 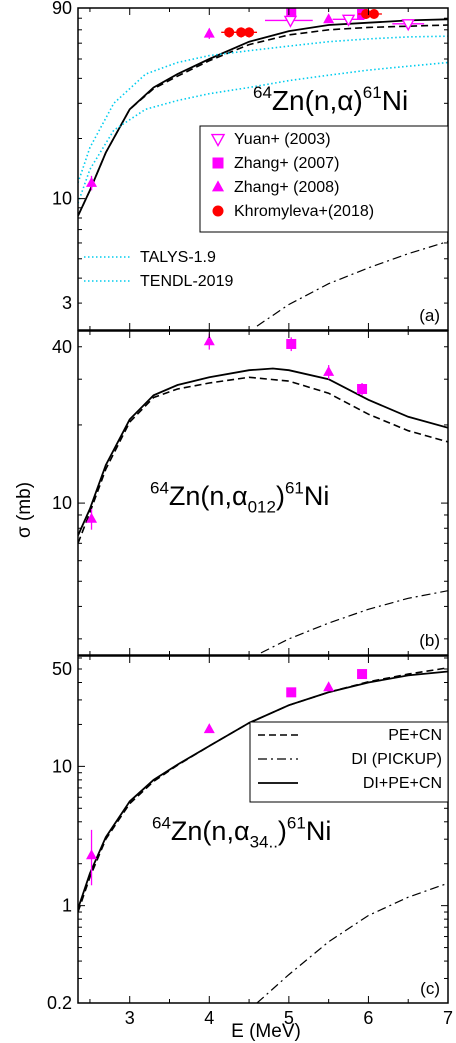 What do you see at coordinates (350, 759) in the screenshot?
I see `legend-entry: DI (PICKUP)` at bounding box center [350, 759].